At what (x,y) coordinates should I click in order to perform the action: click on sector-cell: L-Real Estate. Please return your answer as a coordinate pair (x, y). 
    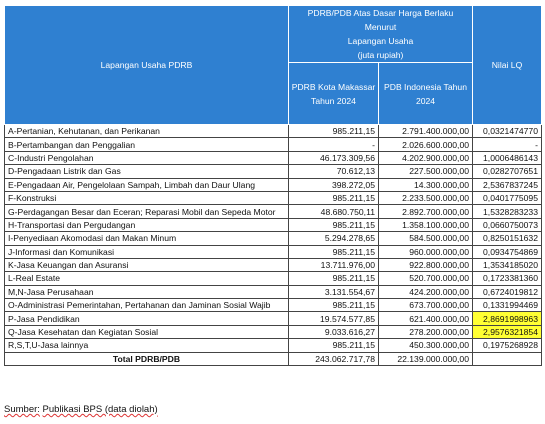
    Looking at the image, I should click on (146, 278).